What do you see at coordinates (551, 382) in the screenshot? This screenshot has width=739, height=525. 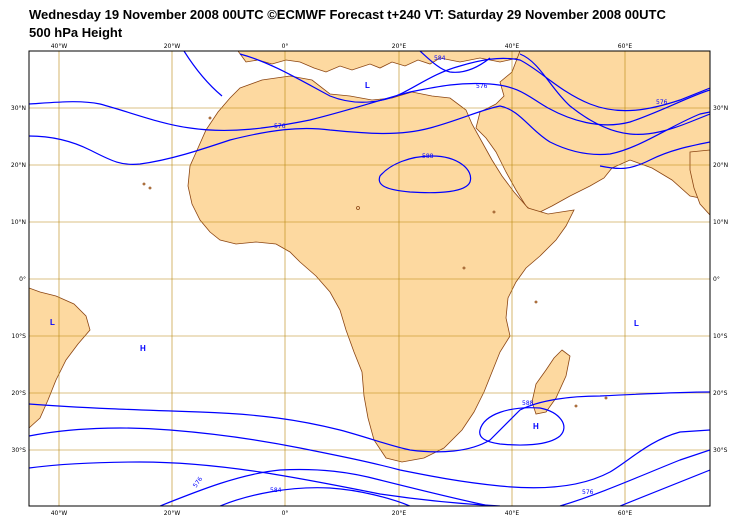 I see `madagascar-land` at bounding box center [551, 382].